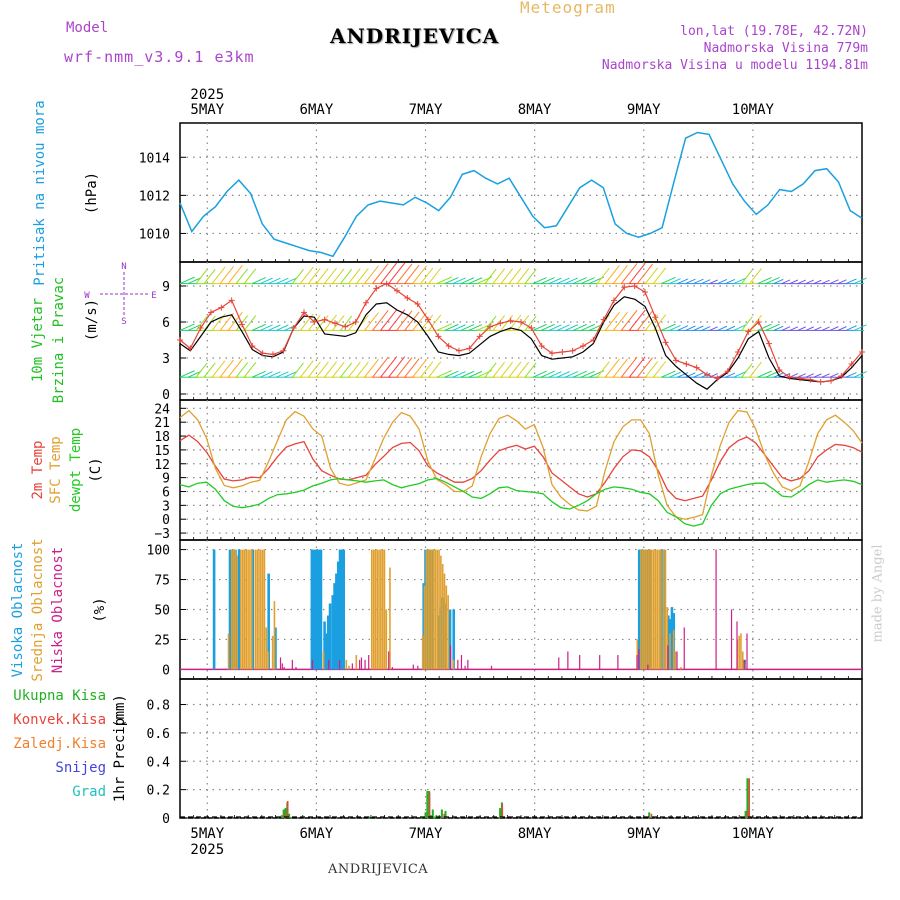 Image resolution: width=900 pixels, height=900 pixels. Describe the element at coordinates (166, 479) in the screenshot. I see `y-tick-label-temperature: 9` at that location.